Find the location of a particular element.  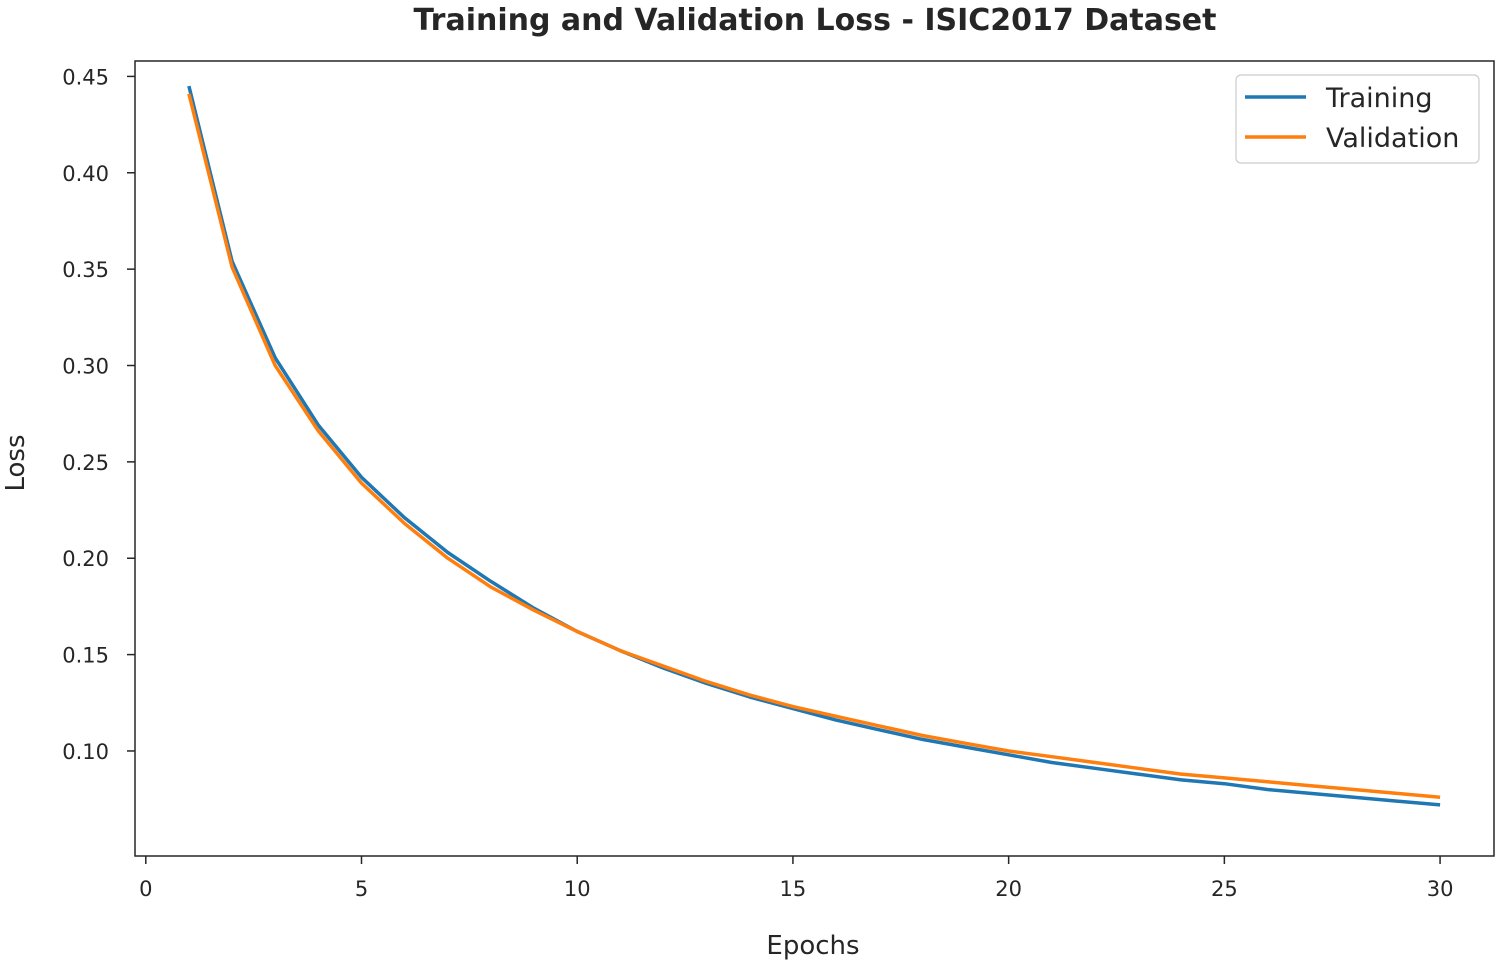

x-tick-label: 10 is located at coordinates (577, 889).